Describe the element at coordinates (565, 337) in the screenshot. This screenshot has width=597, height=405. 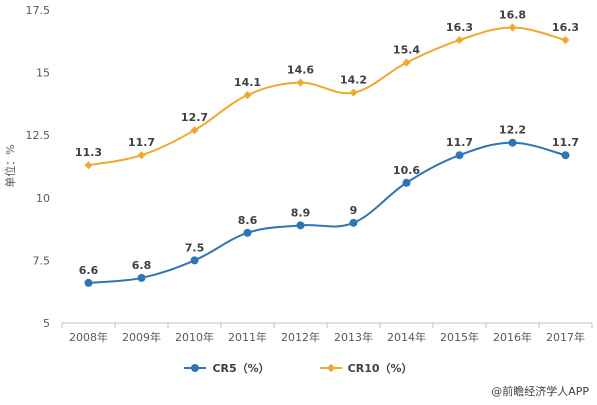
I see `x-tick-label: 2017年` at that location.